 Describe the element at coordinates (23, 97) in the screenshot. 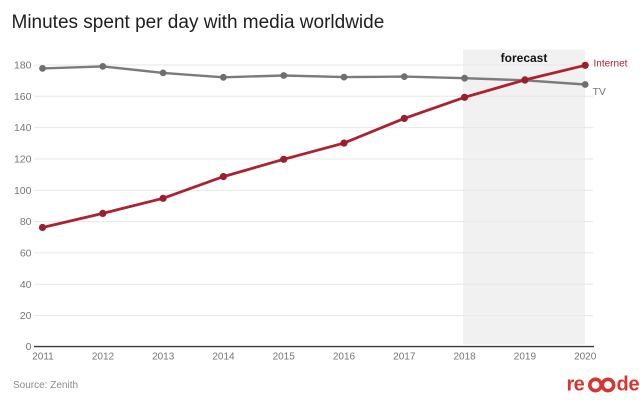

I see `svg-text: 160` at that location.